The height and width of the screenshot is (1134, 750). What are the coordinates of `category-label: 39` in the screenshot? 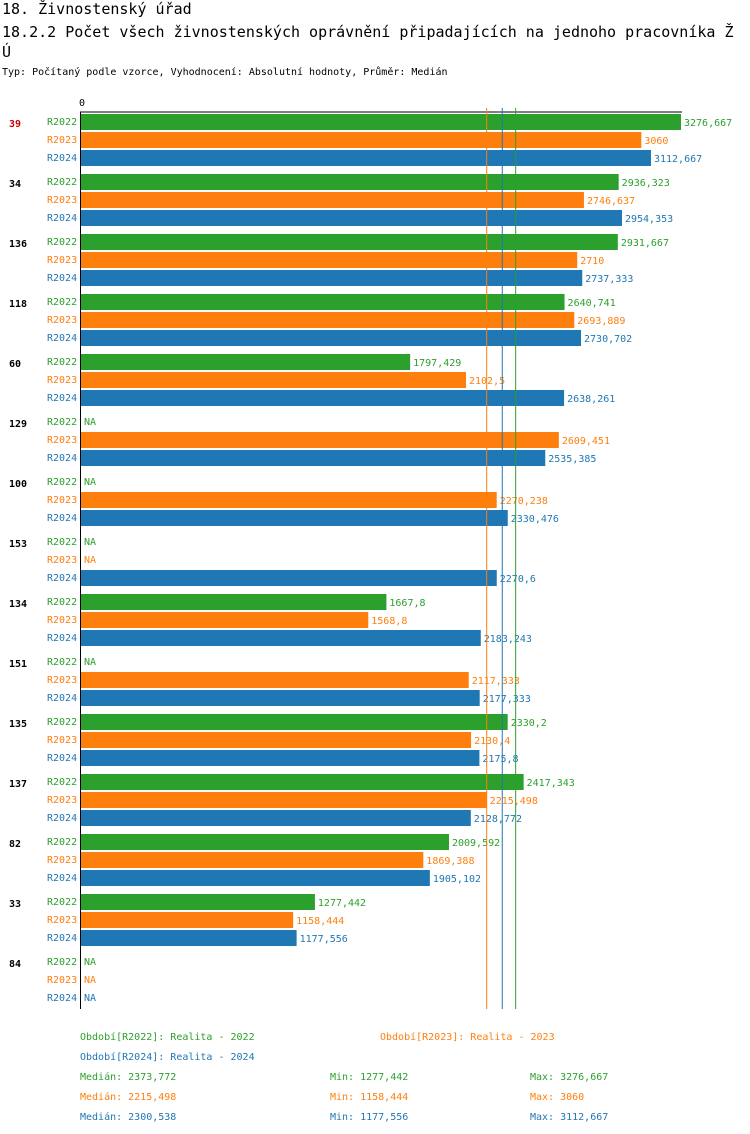 It's located at (15, 124).